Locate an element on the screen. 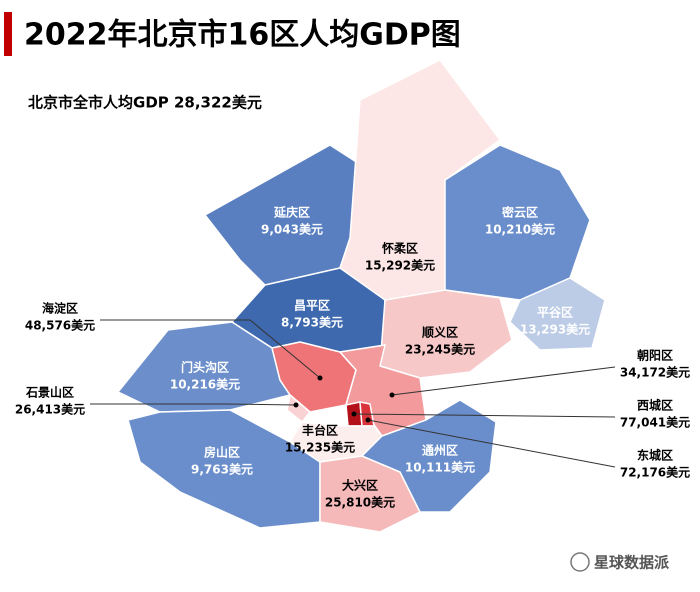  district-name: 西城区 is located at coordinates (655, 405).